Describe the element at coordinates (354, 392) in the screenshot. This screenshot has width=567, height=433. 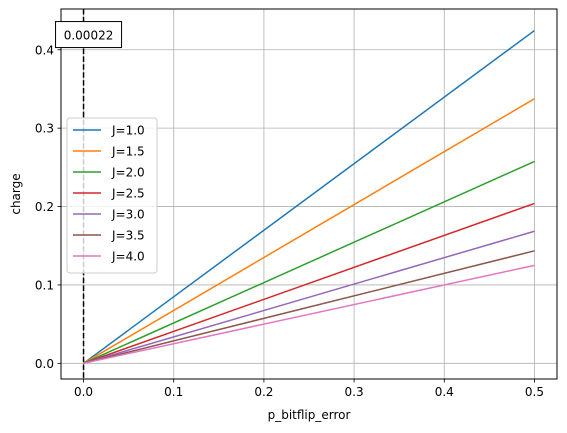
I see `x-tick-label: 0.3` at that location.